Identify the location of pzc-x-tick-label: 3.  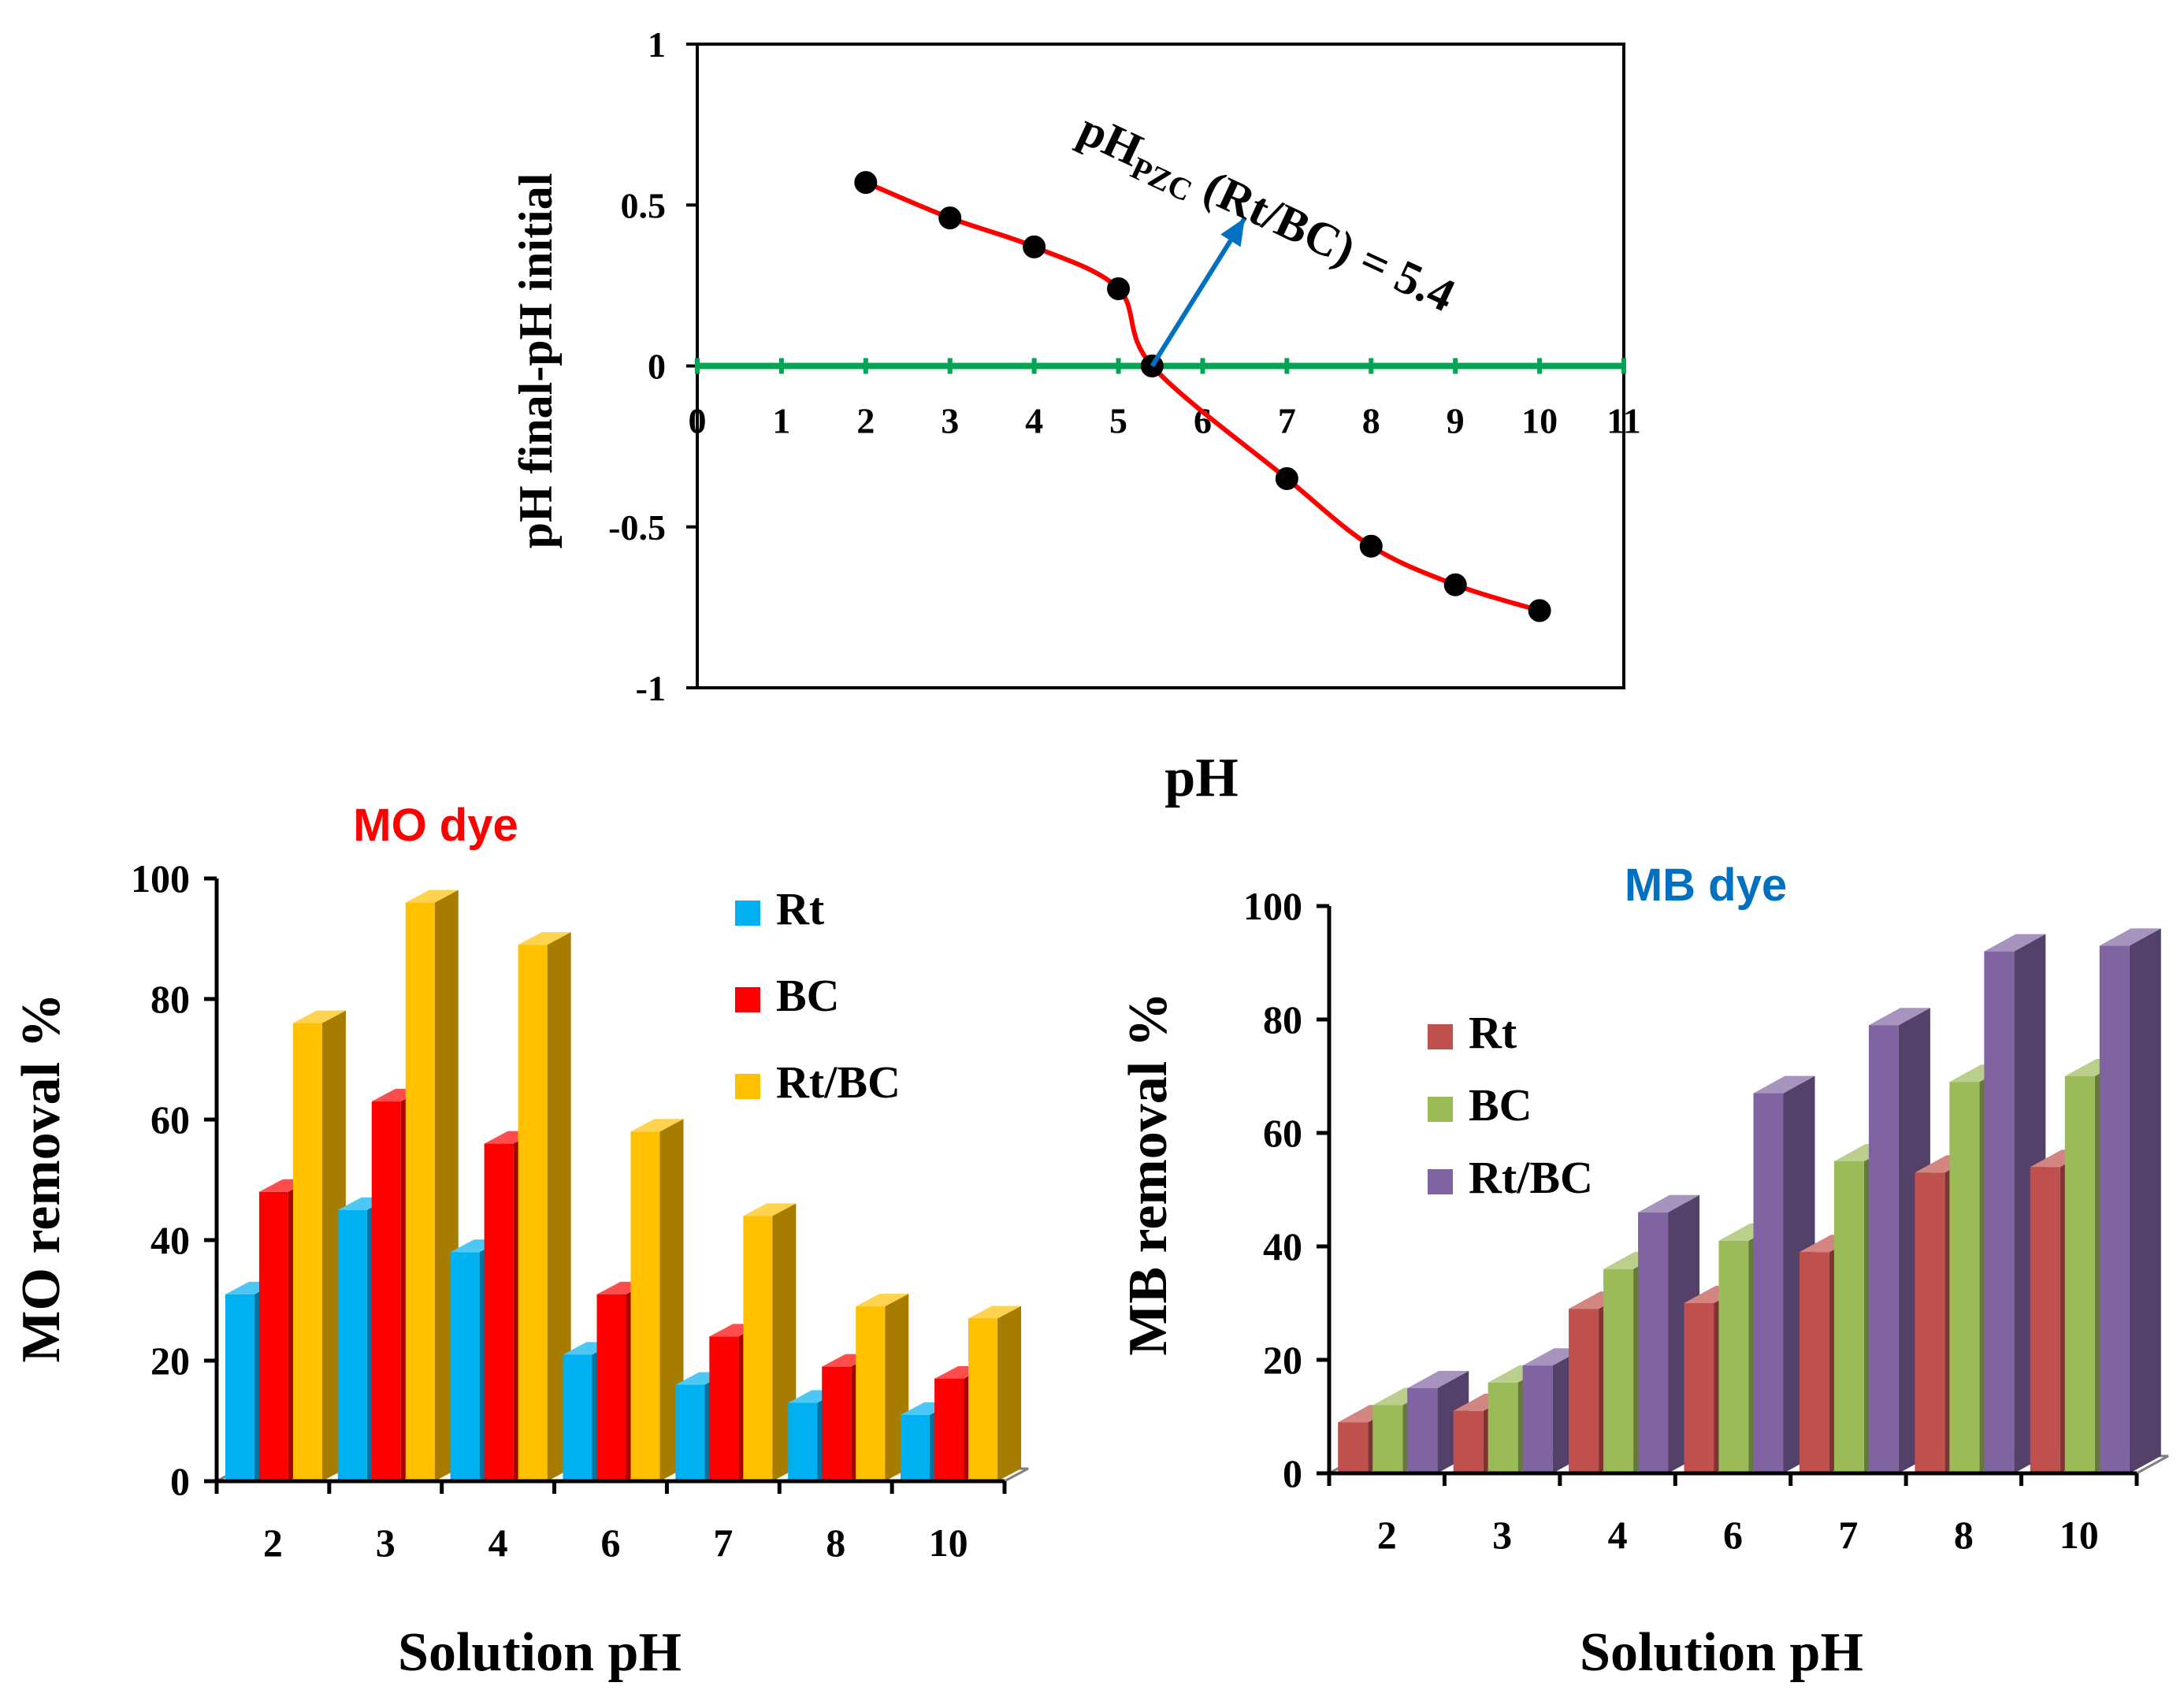
(950, 421).